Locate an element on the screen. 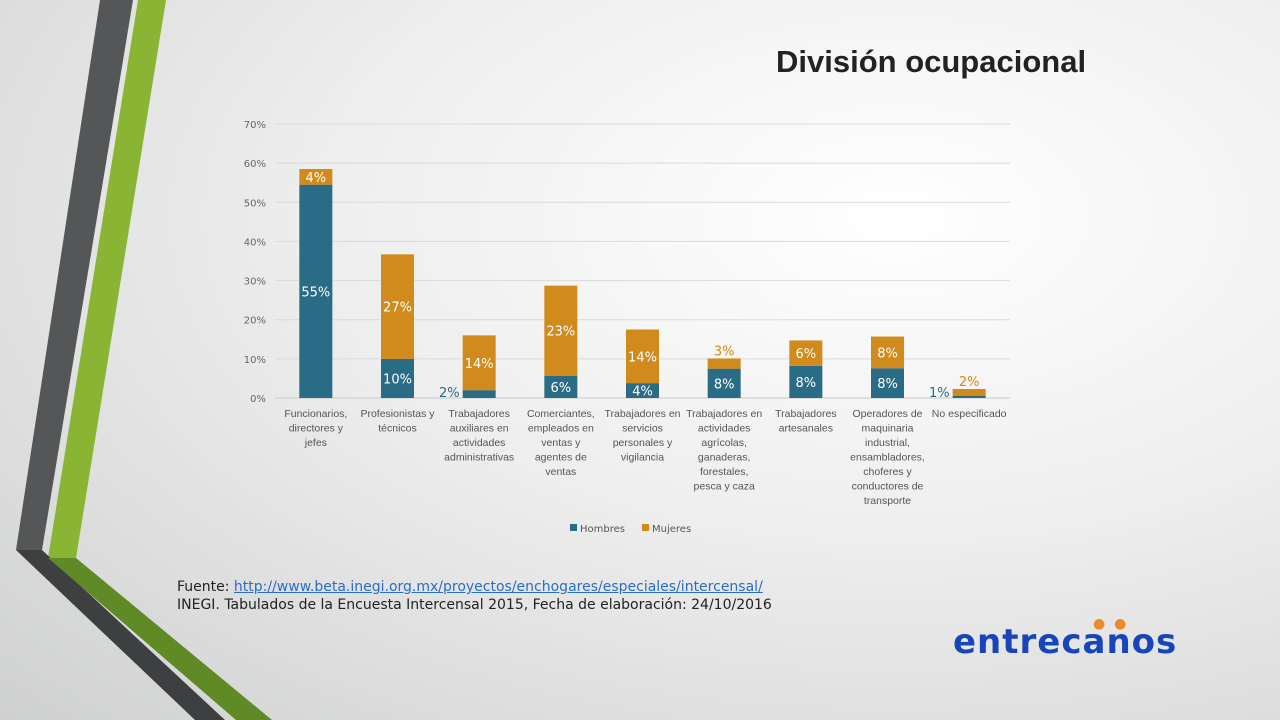  data-label: 3% is located at coordinates (724, 351).